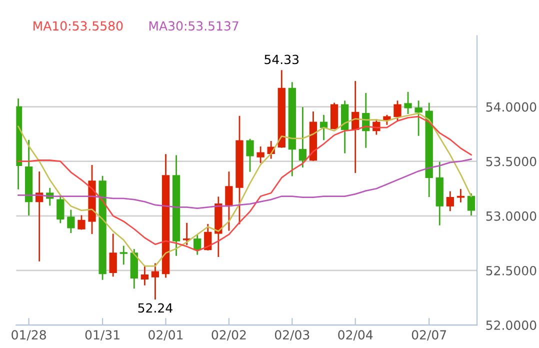 This screenshot has width=539, height=348. Describe the element at coordinates (511, 325) in the screenshot. I see `y-tick-label: 52.0000` at that location.